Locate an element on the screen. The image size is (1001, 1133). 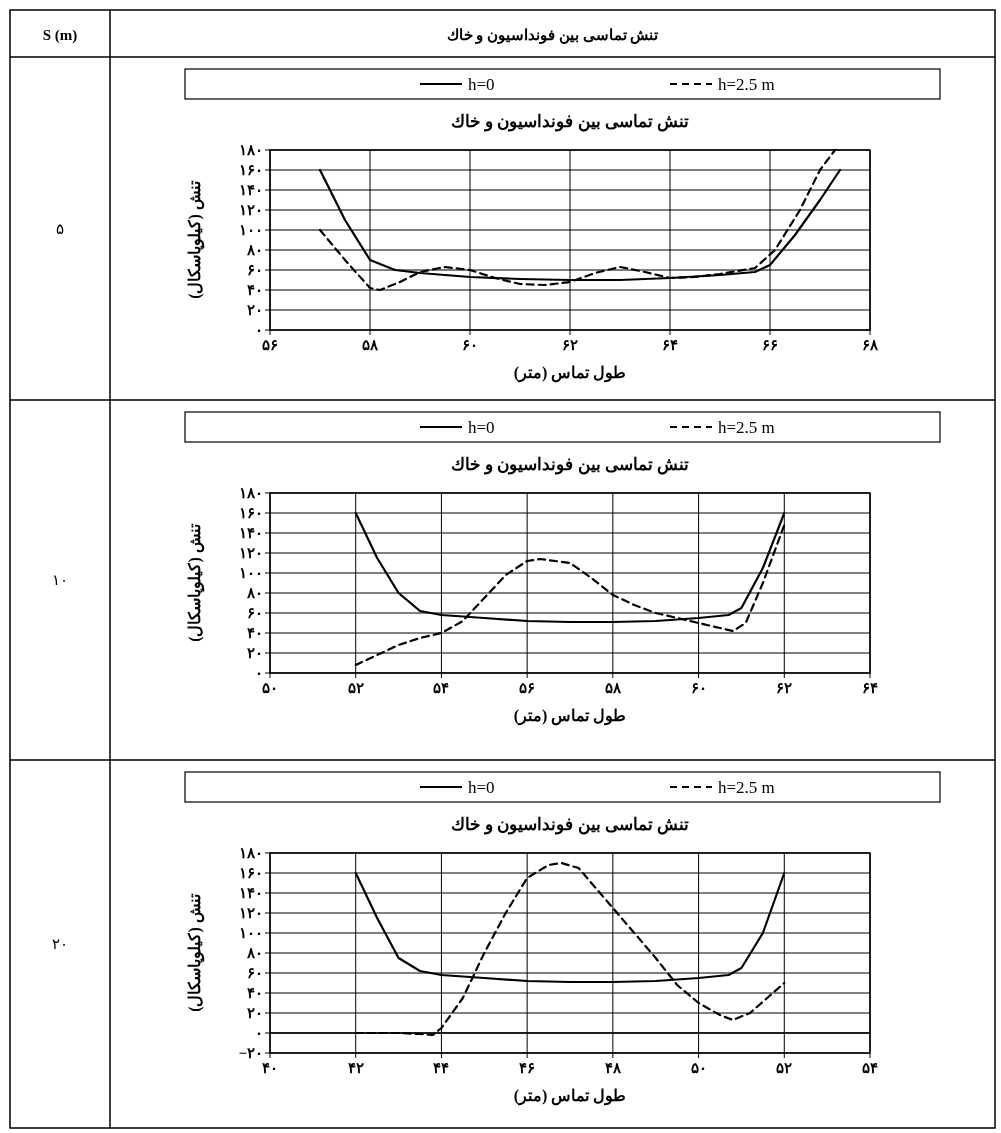
x-tick-label: ۶۸ is located at coordinates (870, 345).